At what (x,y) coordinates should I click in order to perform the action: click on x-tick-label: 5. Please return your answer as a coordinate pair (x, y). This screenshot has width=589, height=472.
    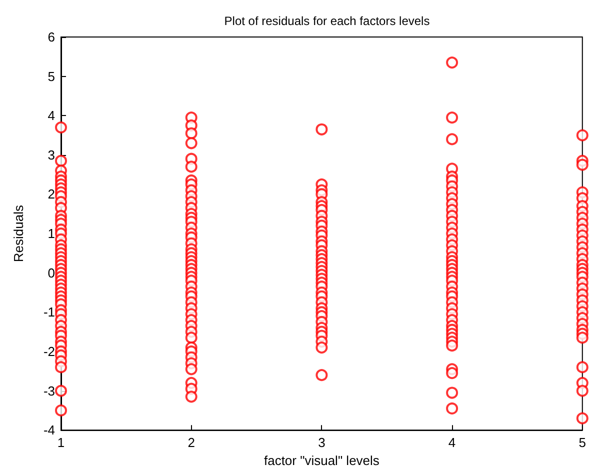
    Looking at the image, I should click on (582, 442).